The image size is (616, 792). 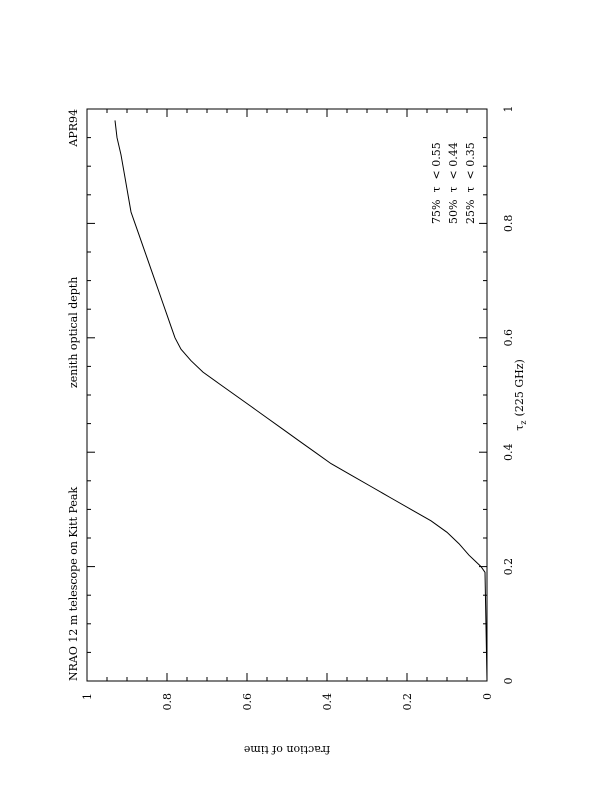 What do you see at coordinates (436, 183) in the screenshot?
I see `annotation-75: 75% τ < 0.55` at bounding box center [436, 183].